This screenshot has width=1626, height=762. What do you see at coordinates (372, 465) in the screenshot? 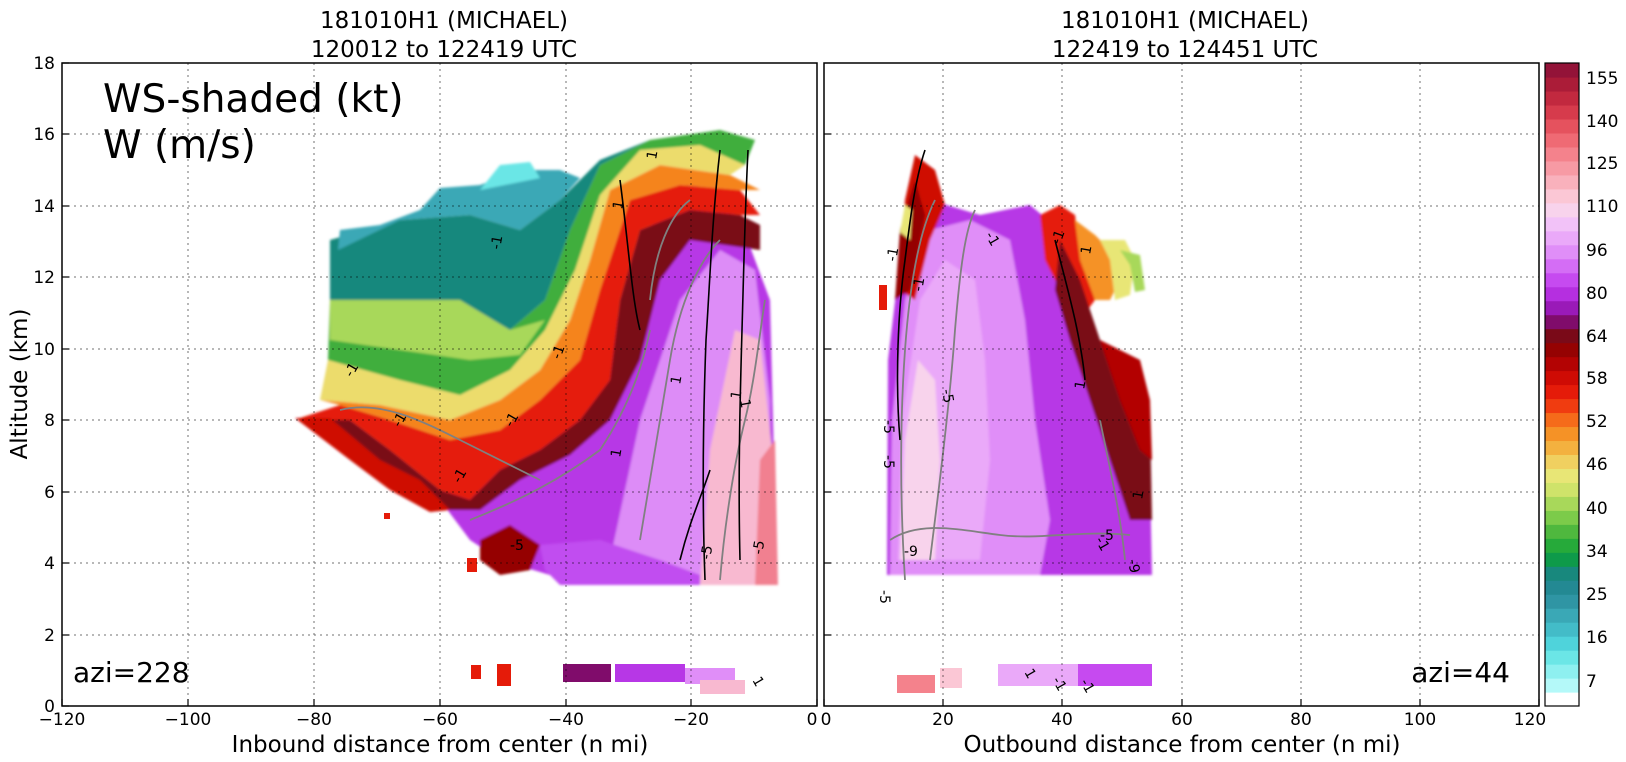
I see `left-ws-red-lower` at bounding box center [372, 465].